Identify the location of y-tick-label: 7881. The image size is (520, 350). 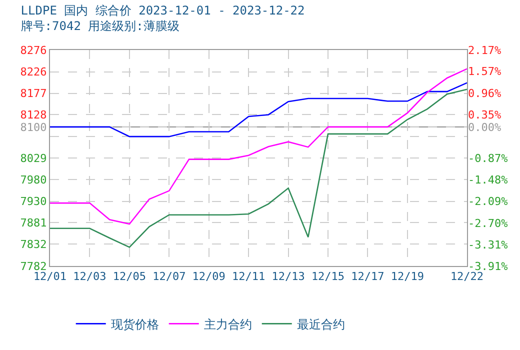
(33, 223).